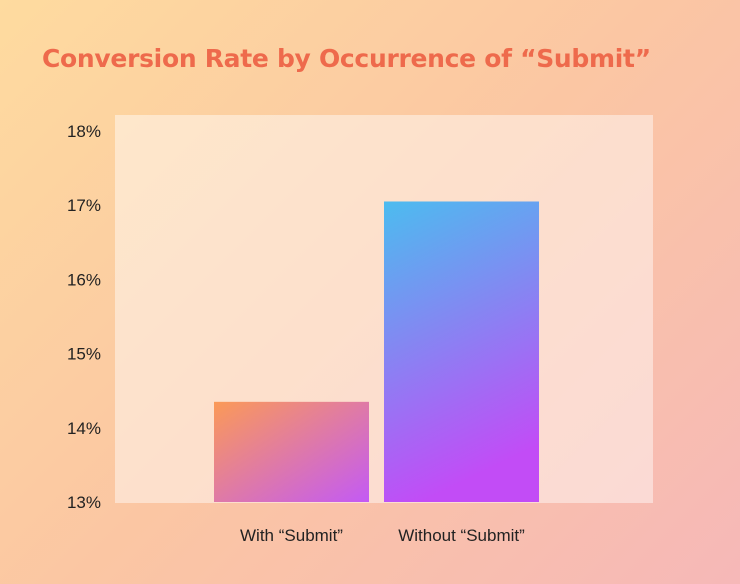  Describe the element at coordinates (291, 535) in the screenshot. I see `x-category-label: With “Submit”` at that location.